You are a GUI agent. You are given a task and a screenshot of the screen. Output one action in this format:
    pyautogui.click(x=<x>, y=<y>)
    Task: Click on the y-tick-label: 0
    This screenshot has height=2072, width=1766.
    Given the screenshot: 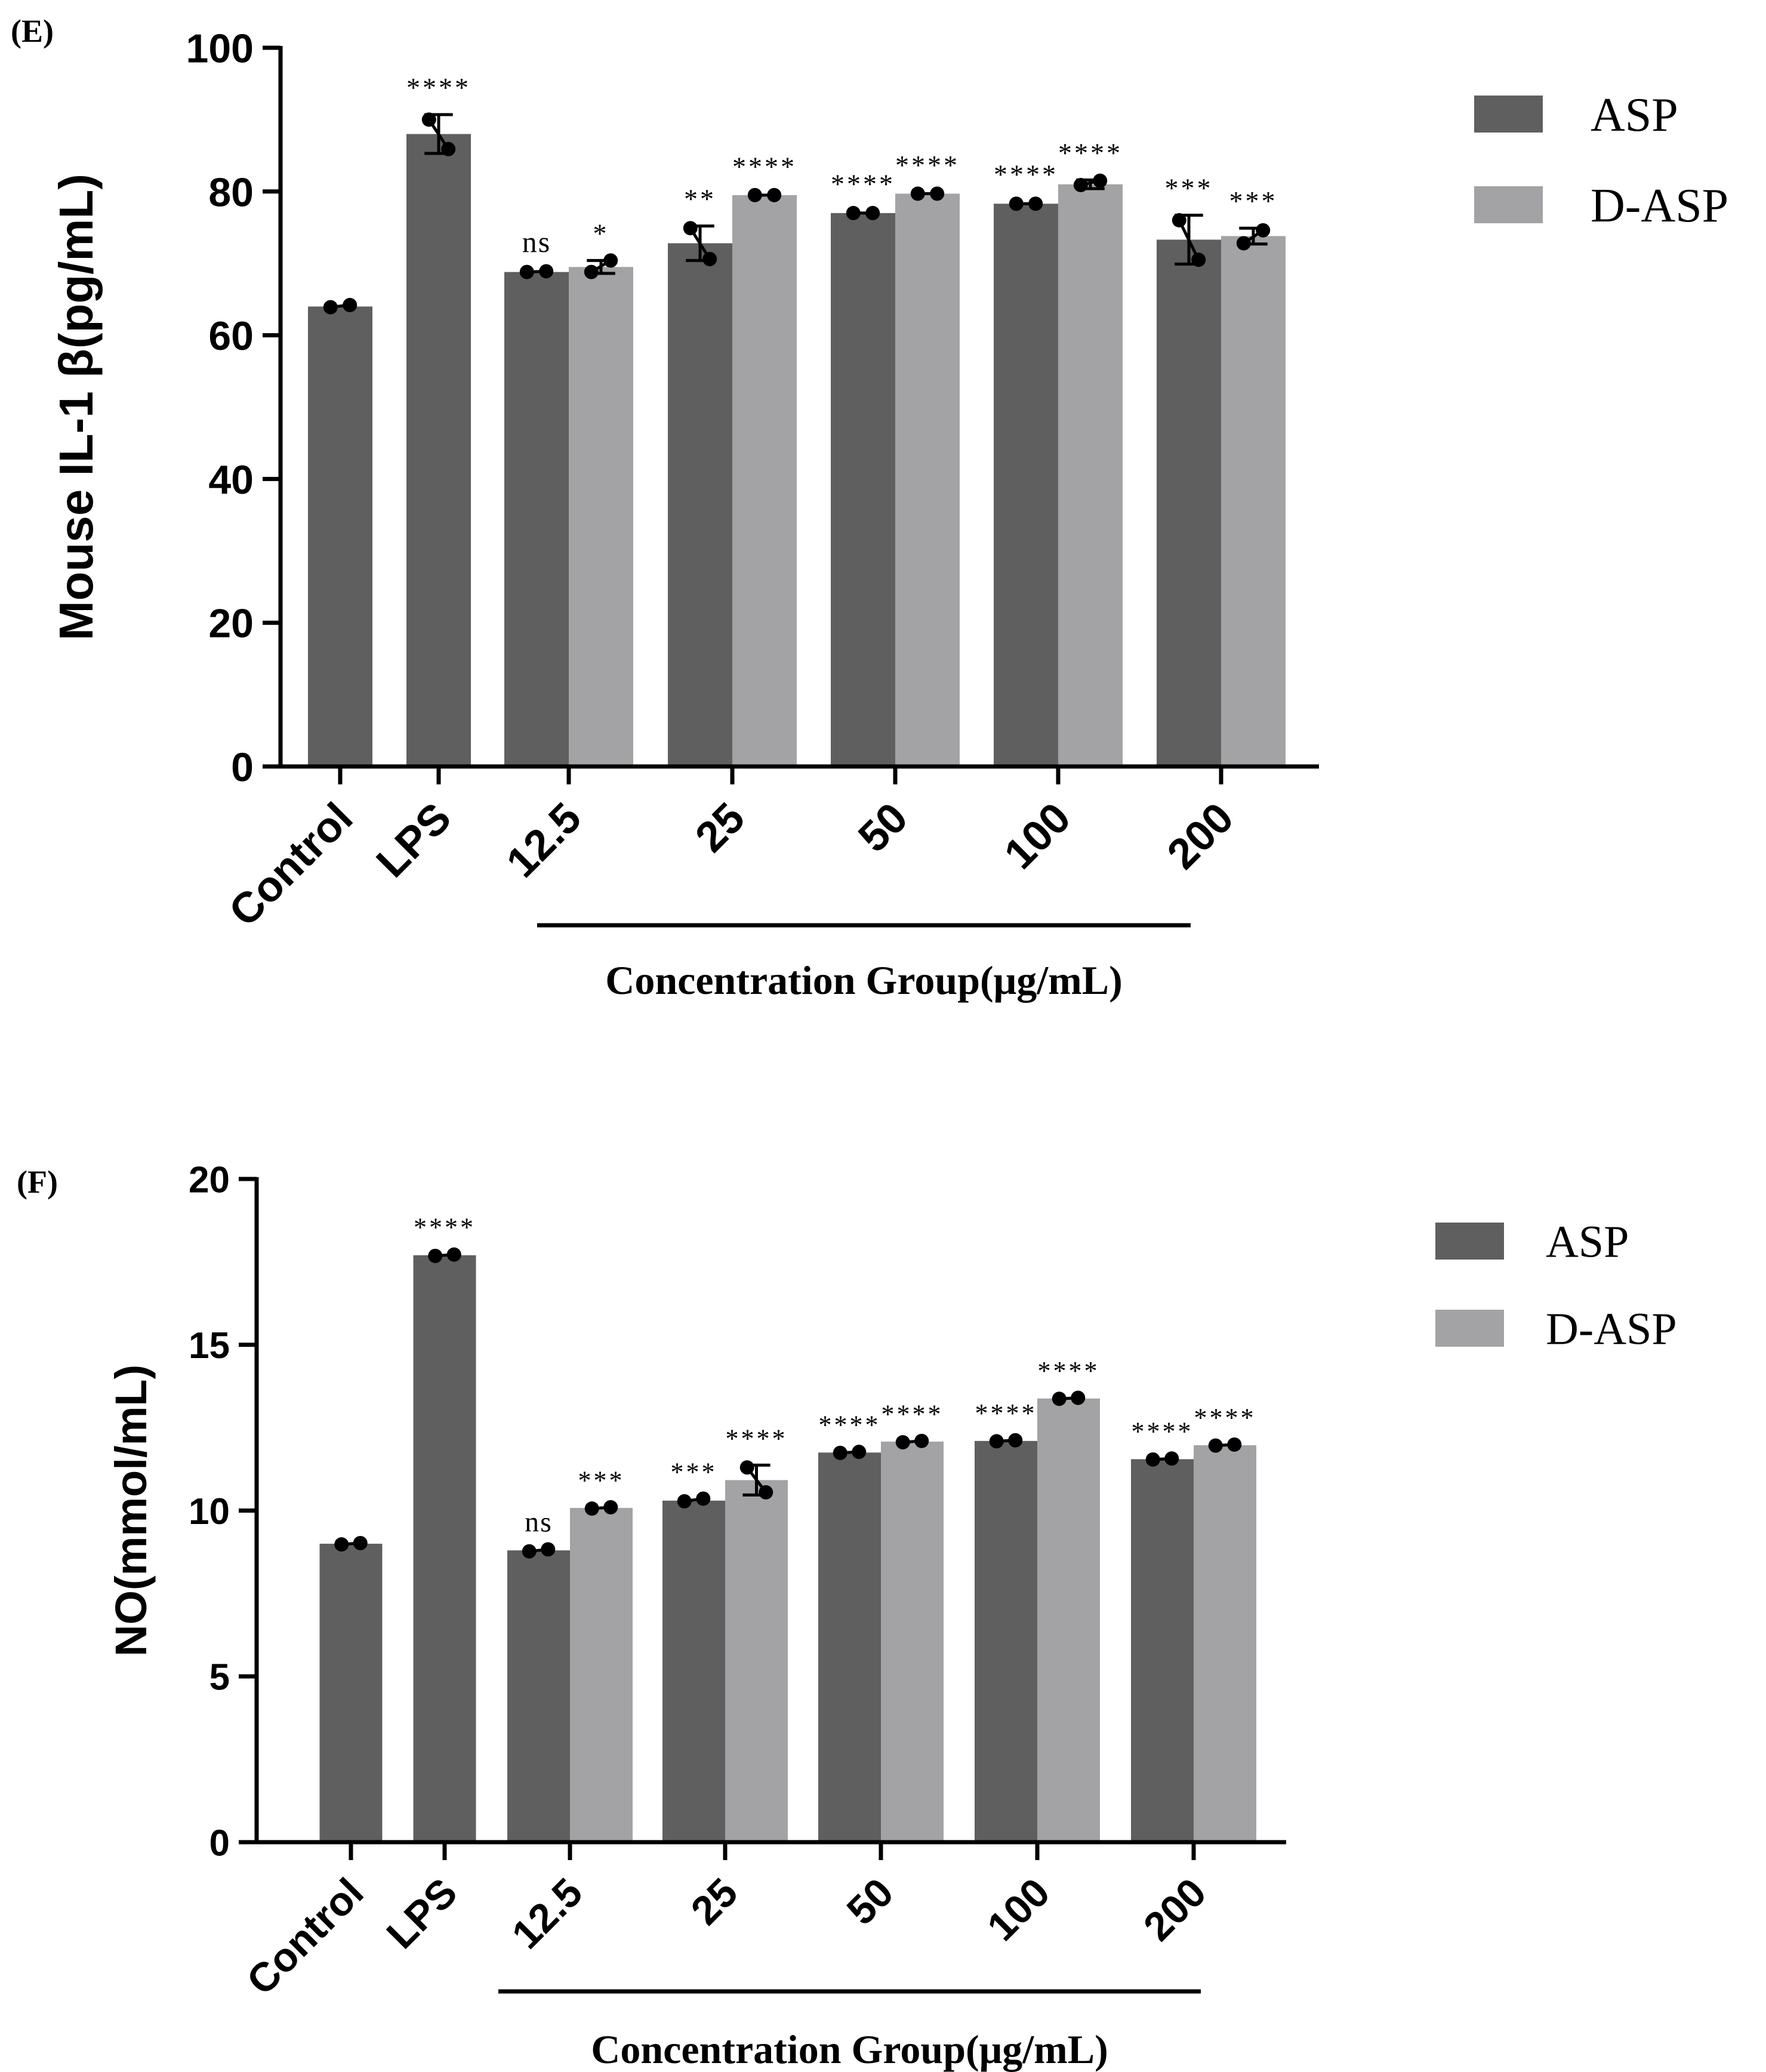 What is the action you would take?
    pyautogui.click(x=242, y=767)
    